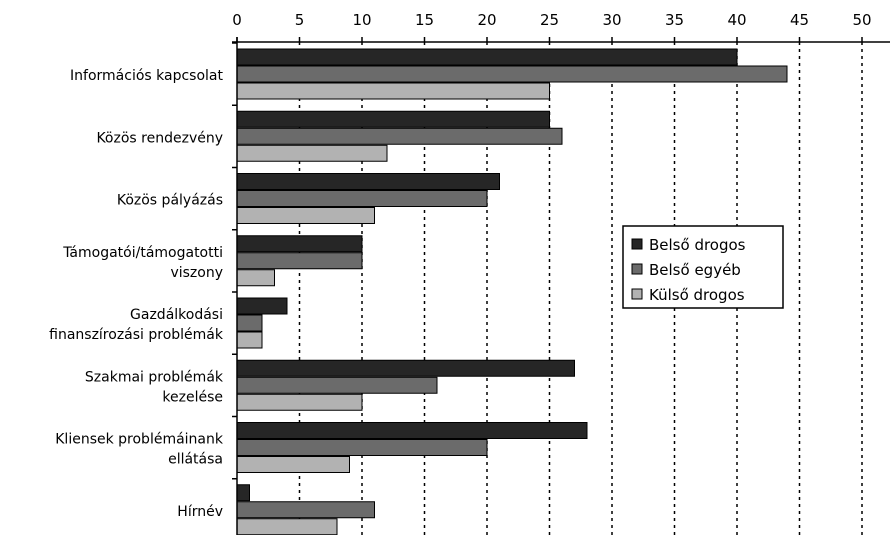  I want to click on x-tick-label-40: 40, so click(736, 20).